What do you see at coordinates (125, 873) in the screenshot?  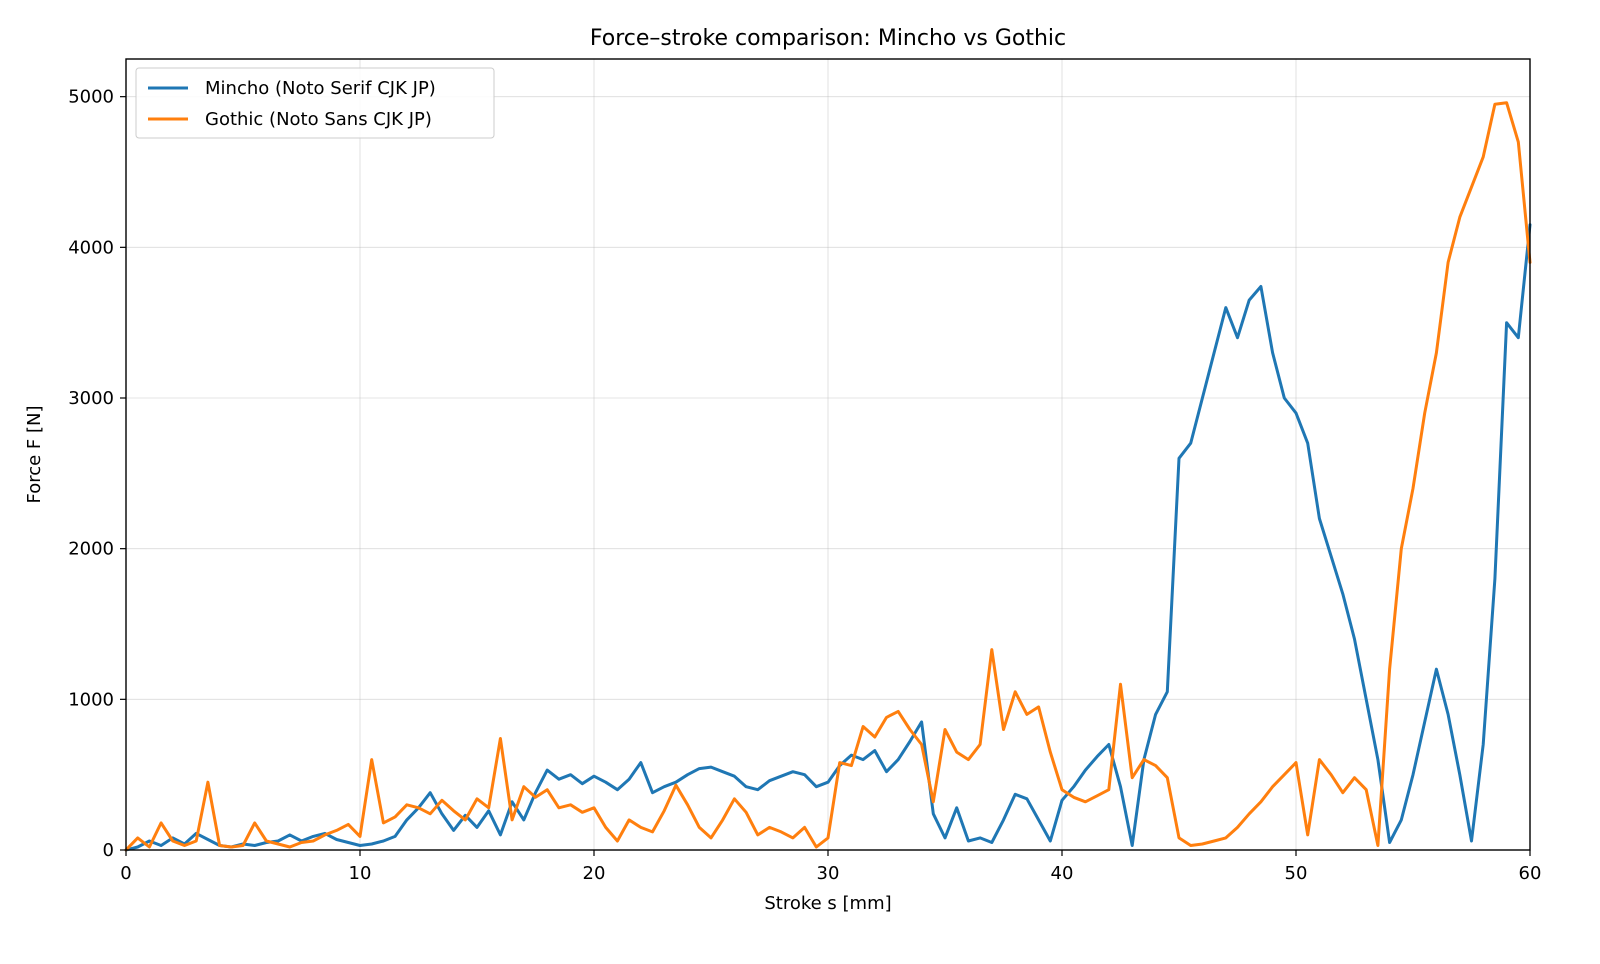 I see `x-tick-label: 0` at bounding box center [125, 873].